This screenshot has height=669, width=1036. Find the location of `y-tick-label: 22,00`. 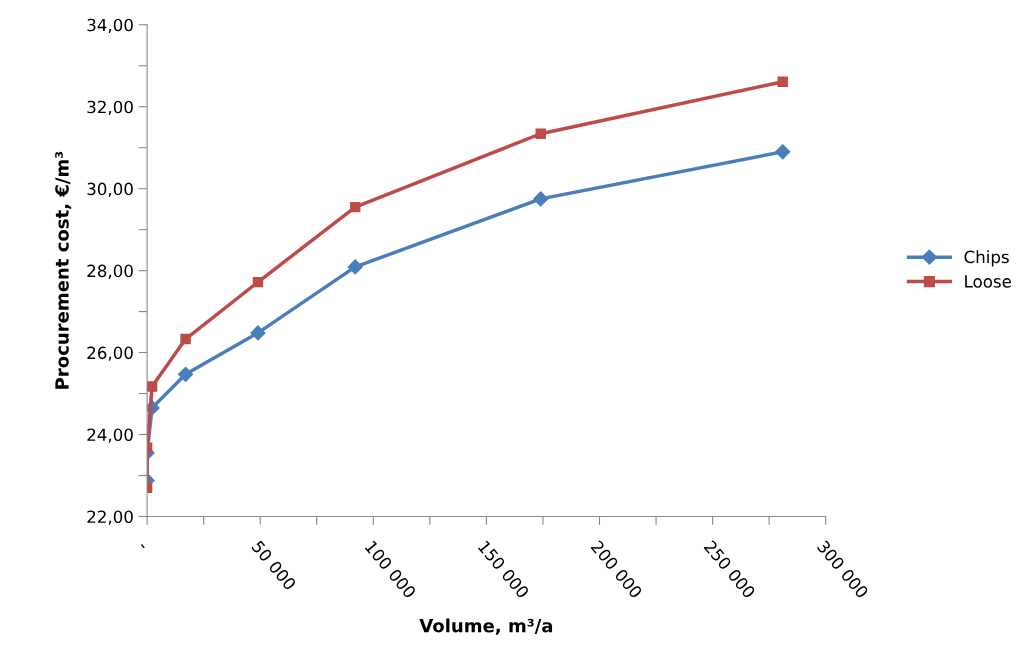

y-tick-label: 22,00 is located at coordinates (110, 517).